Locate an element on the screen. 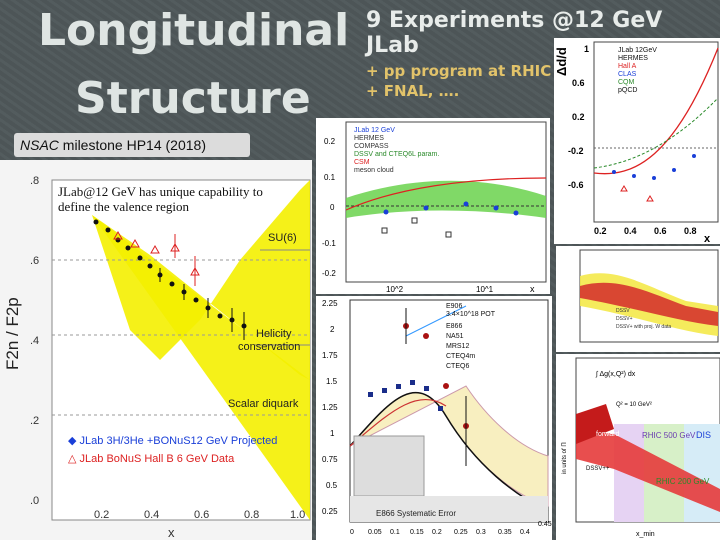 The height and width of the screenshot is (540, 720). dd-ylabel: Δd/d is located at coordinates (561, 61).